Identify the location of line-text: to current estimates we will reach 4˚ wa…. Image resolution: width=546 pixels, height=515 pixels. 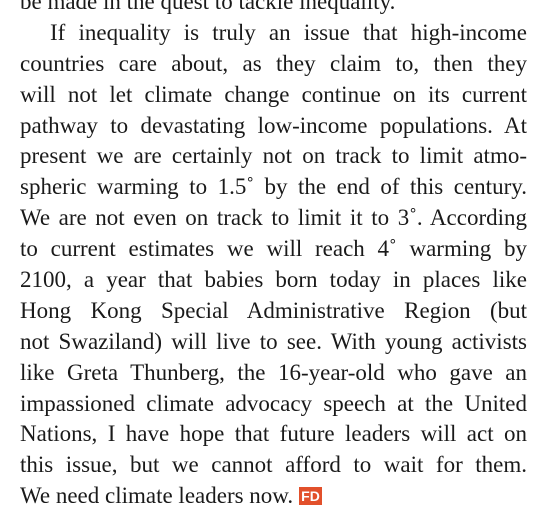
(273, 249).